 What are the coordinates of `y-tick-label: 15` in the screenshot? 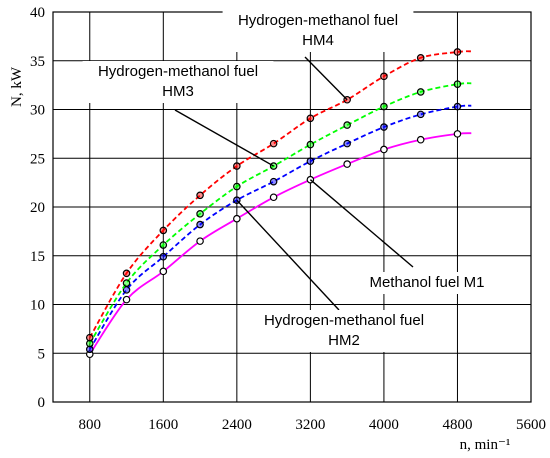 It's located at (37, 257).